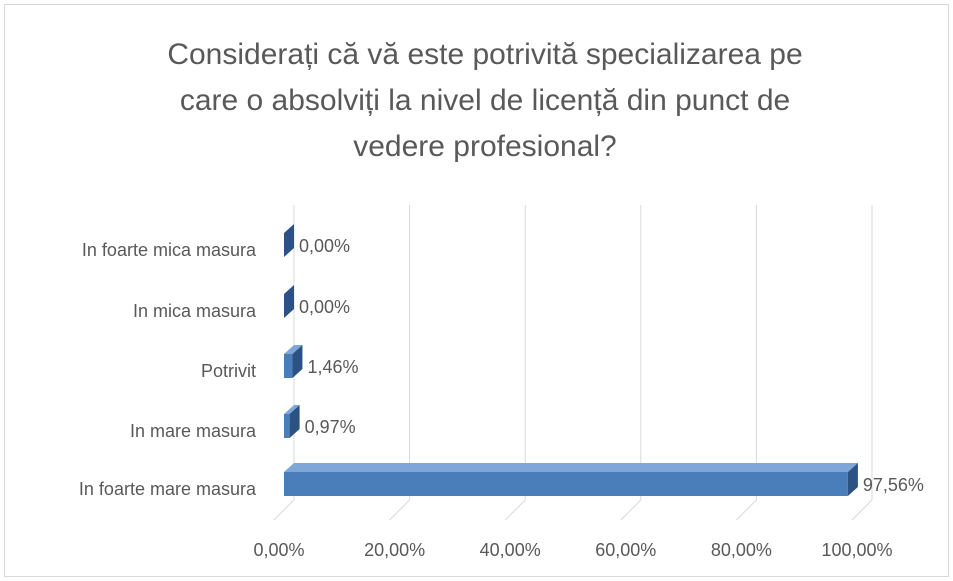 This screenshot has height=581, width=953. I want to click on chart-title: vedere profesional?, so click(485, 146).